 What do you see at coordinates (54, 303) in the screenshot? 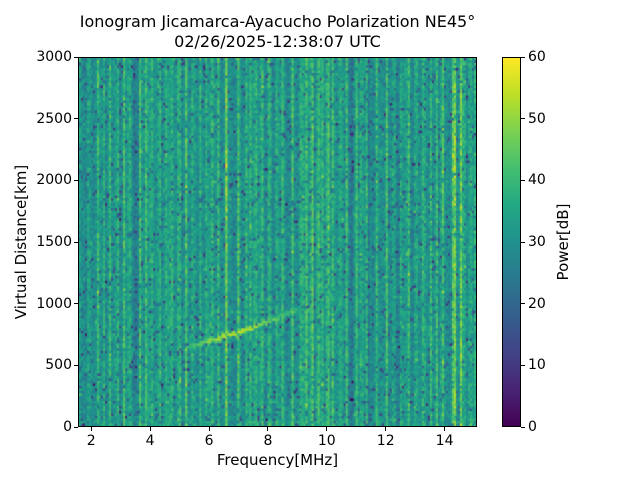
I see `y-tick-label: 1000` at bounding box center [54, 303].